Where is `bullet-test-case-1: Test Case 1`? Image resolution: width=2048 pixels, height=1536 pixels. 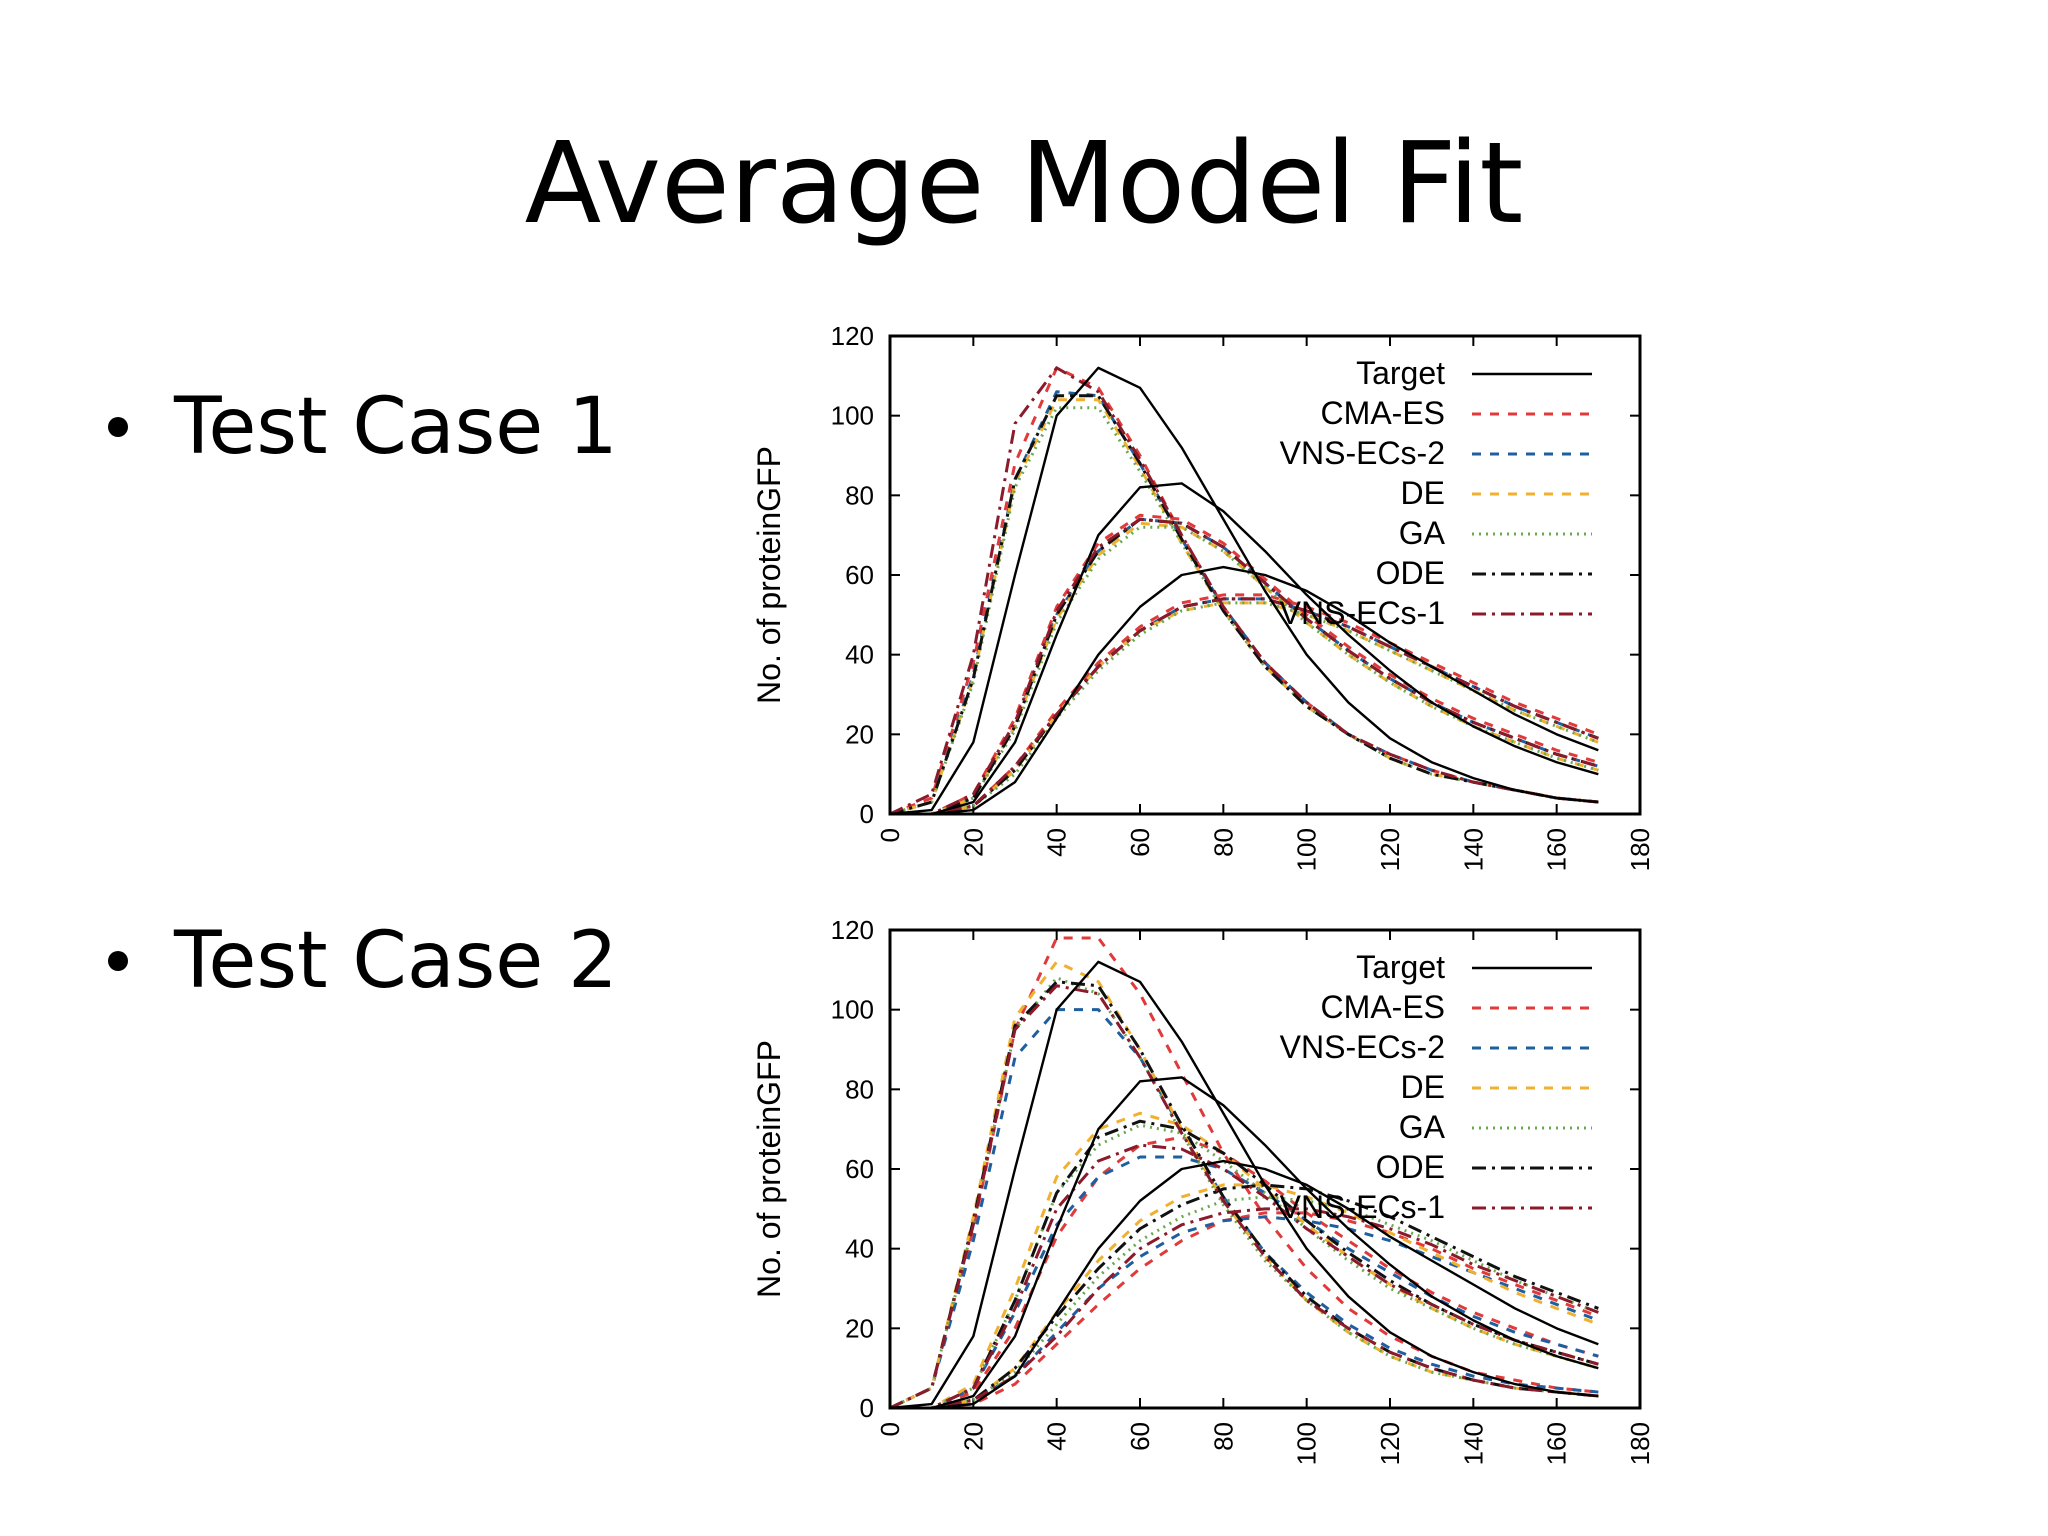 bullet-test-case-1: Test Case 1 is located at coordinates (363, 427).